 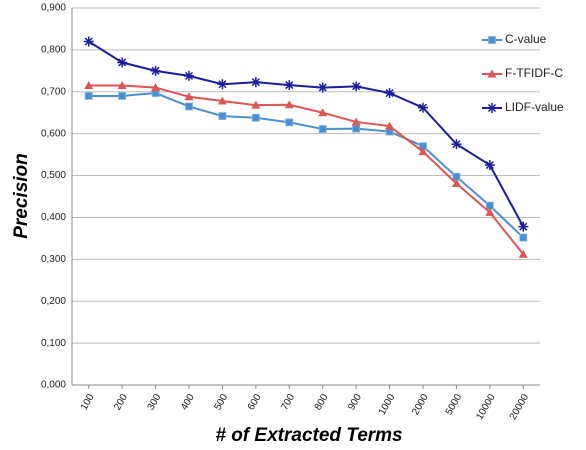 What do you see at coordinates (53, 91) in the screenshot?
I see `y-tick-label: 0,700` at bounding box center [53, 91].